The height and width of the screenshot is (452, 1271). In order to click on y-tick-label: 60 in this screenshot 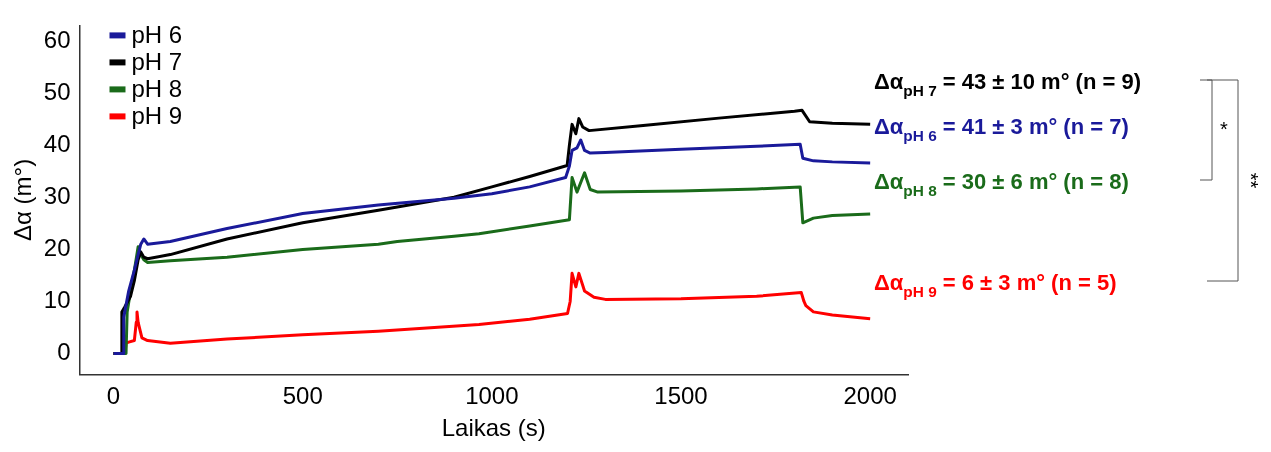, I will do `click(57, 39)`.